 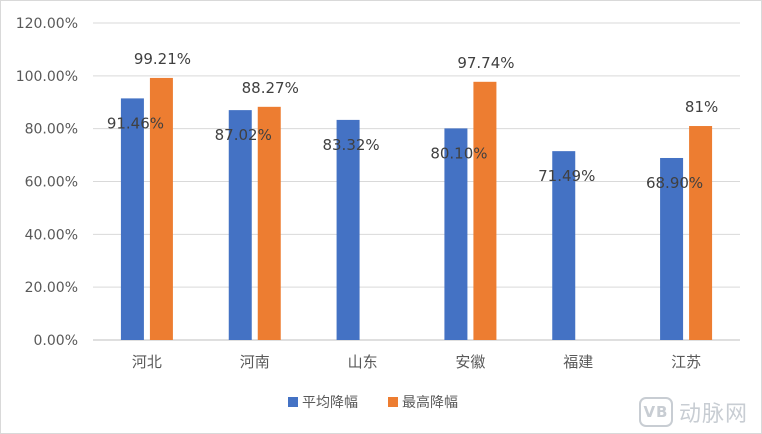 I want to click on legend-label: 最高降幅, so click(x=430, y=402).